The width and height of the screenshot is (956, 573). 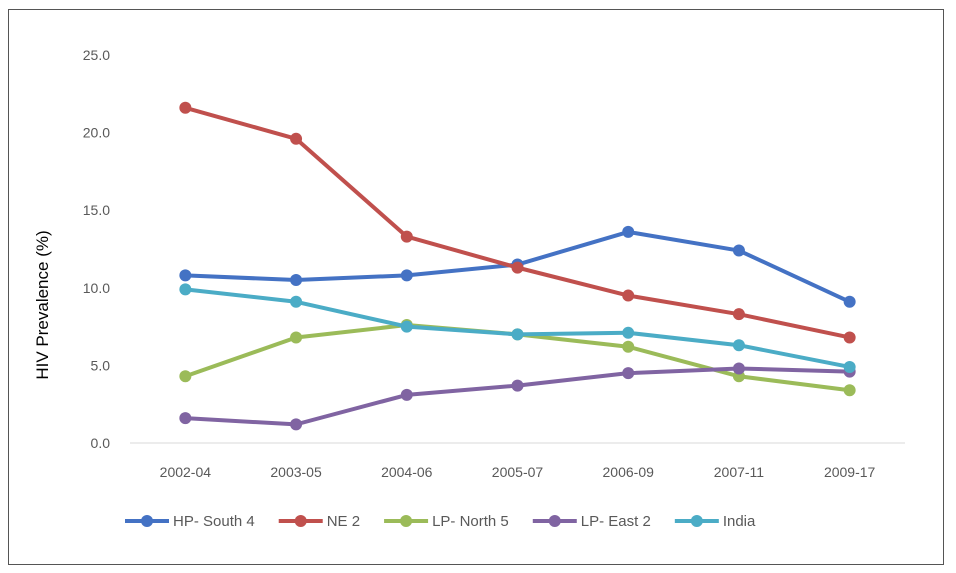 What do you see at coordinates (470, 521) in the screenshot?
I see `legend-label: LP- North 5` at bounding box center [470, 521].